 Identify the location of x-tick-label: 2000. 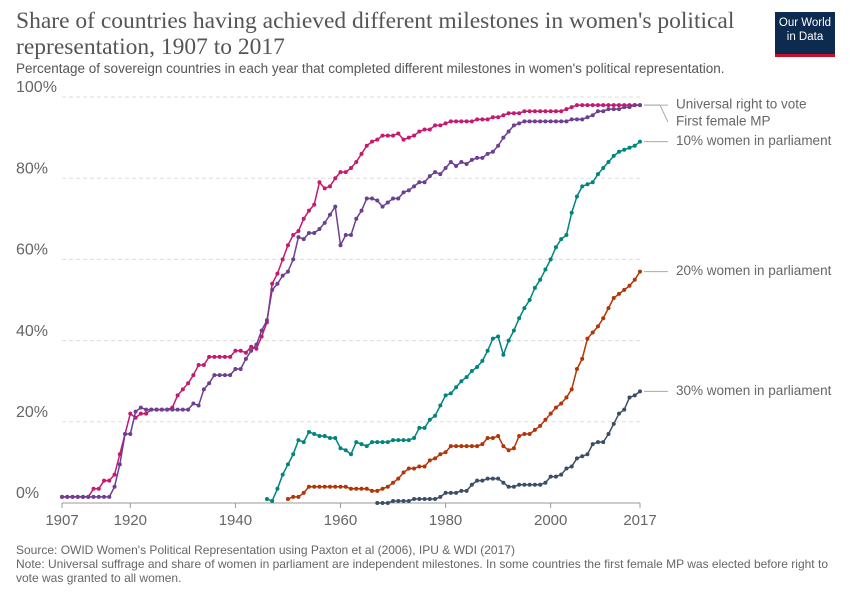
(550, 520).